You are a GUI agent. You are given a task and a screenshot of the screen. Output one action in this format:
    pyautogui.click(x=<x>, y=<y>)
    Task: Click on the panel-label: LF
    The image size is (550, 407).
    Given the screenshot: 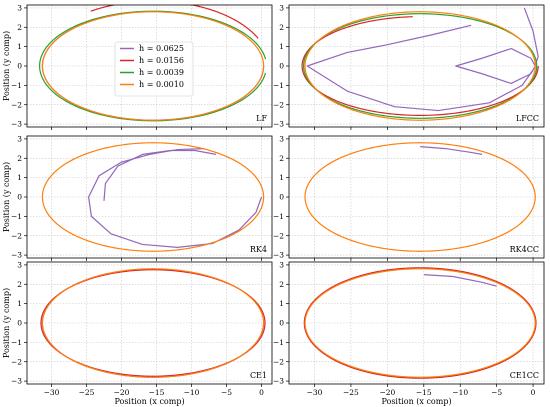 What is the action you would take?
    pyautogui.click(x=261, y=118)
    